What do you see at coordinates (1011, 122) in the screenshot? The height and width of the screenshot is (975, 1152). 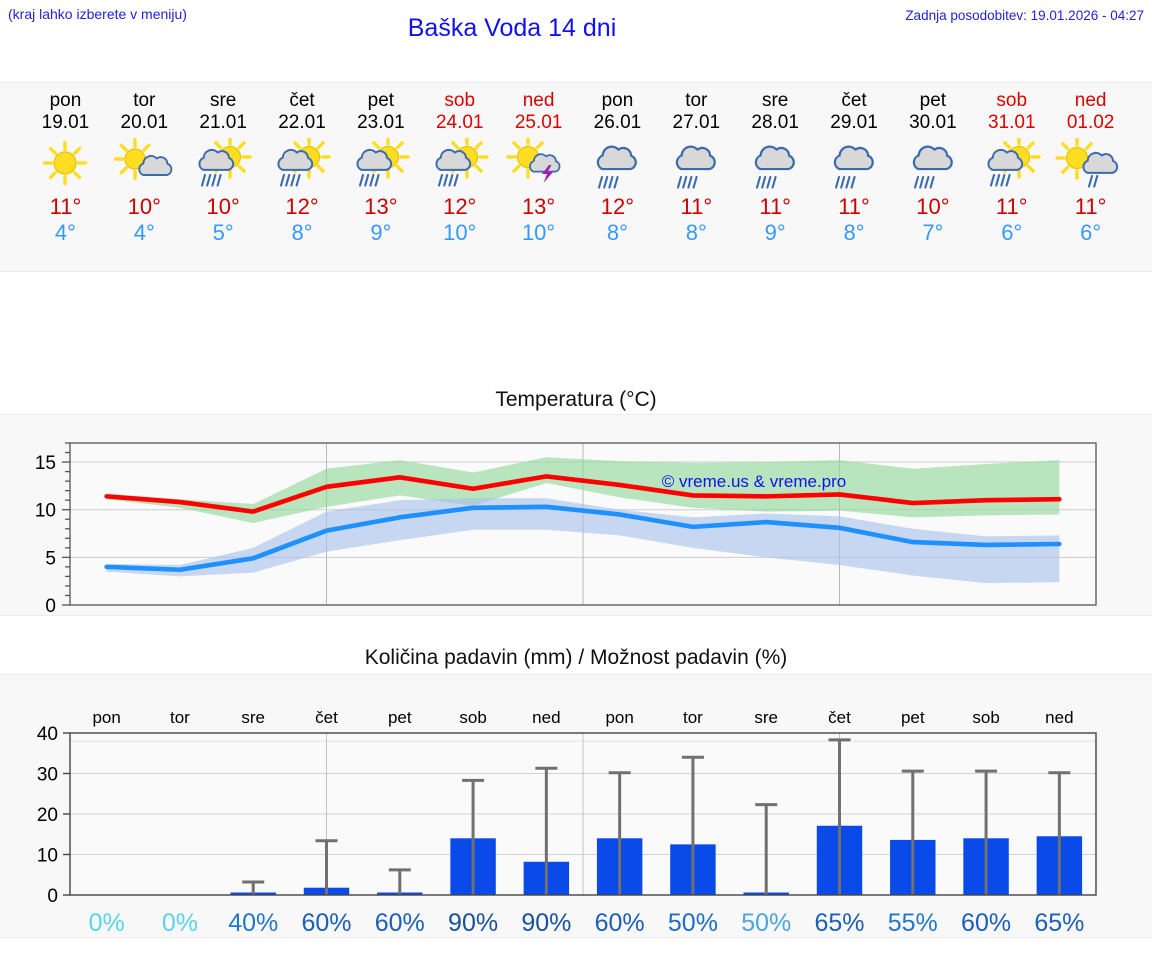 I see `day-date-label: 31.01` at bounding box center [1011, 122].